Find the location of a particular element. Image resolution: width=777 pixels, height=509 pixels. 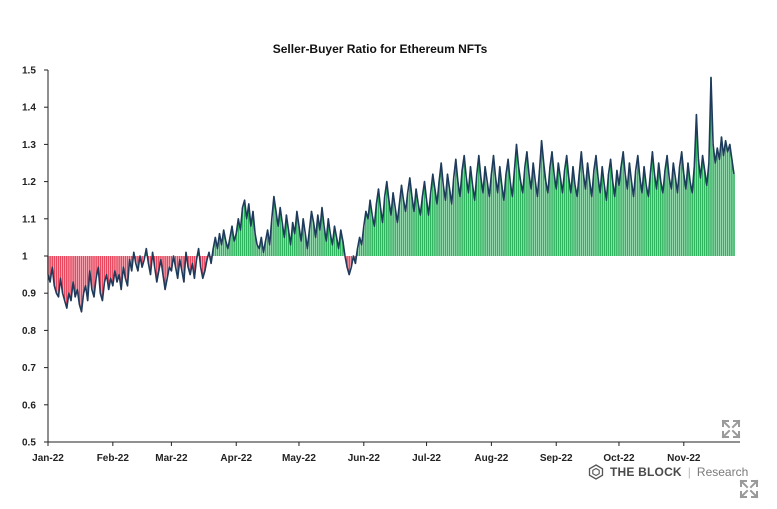

y-tick-label: 0.5 is located at coordinates (29, 443).